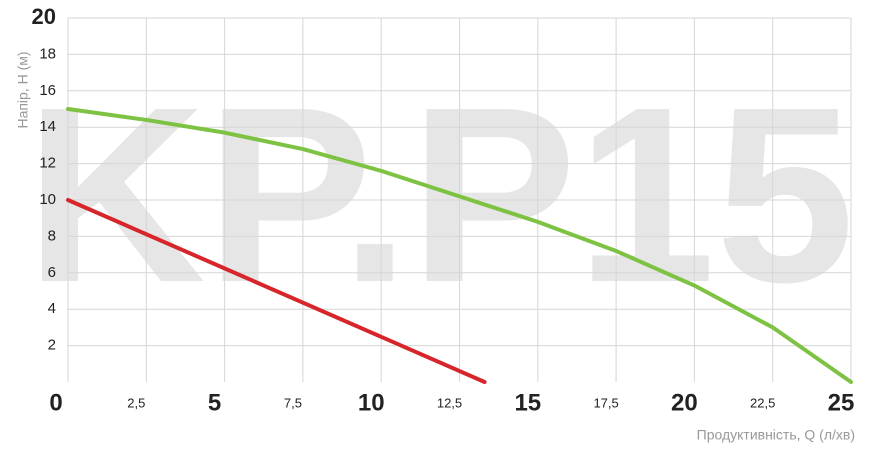 The height and width of the screenshot is (454, 870). Describe the element at coordinates (47, 53) in the screenshot. I see `y-tick-label: 18` at that location.